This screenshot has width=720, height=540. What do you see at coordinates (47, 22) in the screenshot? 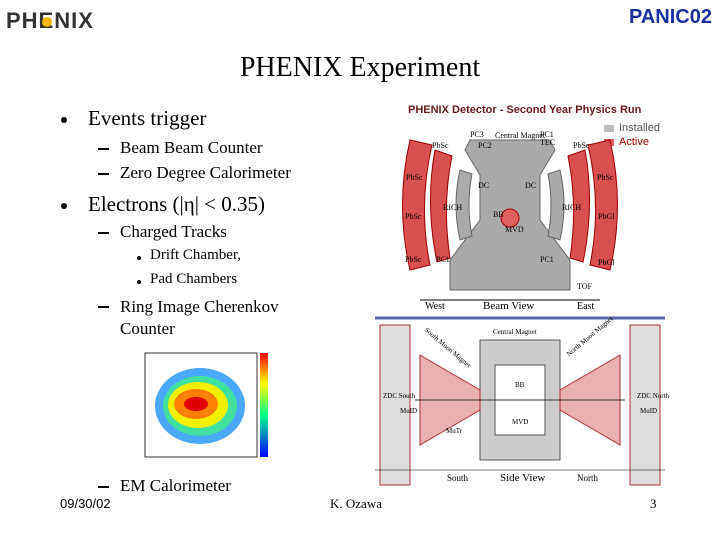
I see `logo-star` at bounding box center [47, 22].